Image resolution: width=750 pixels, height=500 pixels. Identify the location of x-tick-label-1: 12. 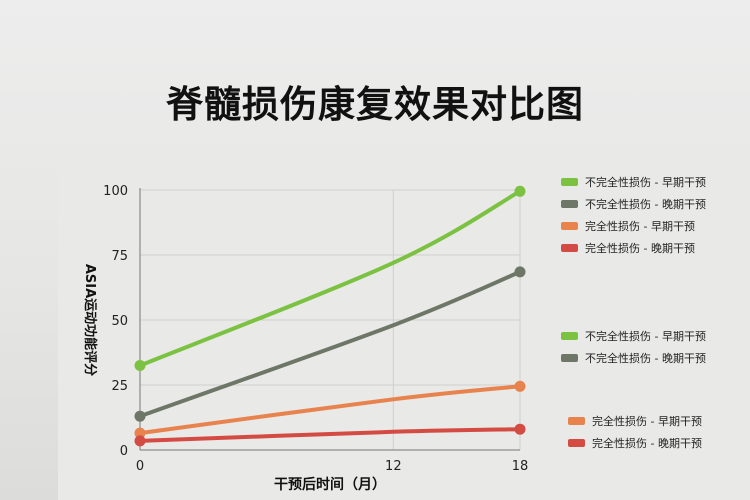
(393, 466).